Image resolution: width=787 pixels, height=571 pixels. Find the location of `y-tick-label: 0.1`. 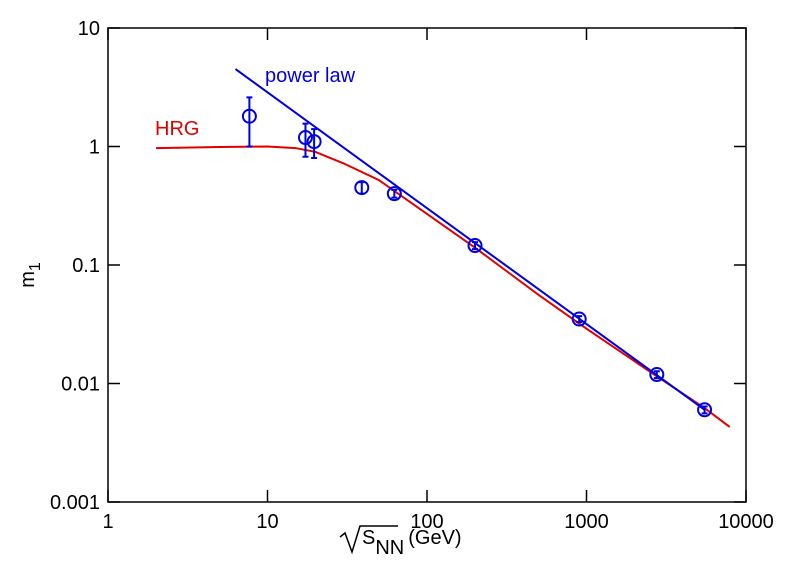

y-tick-label: 0.1 is located at coordinates (86, 266).